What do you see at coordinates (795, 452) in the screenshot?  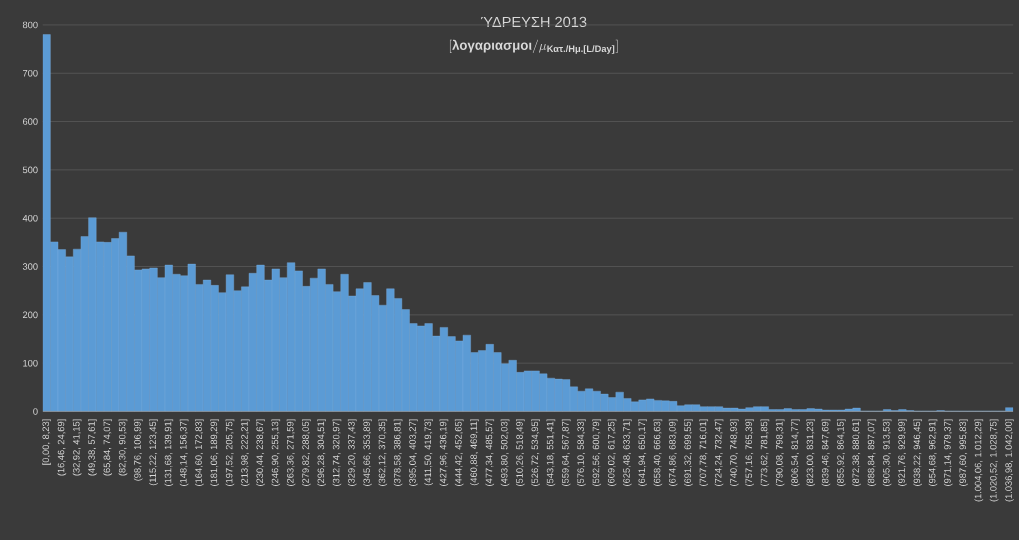 I see `x-tick-label: (806,54, 814,77]` at bounding box center [795, 452].